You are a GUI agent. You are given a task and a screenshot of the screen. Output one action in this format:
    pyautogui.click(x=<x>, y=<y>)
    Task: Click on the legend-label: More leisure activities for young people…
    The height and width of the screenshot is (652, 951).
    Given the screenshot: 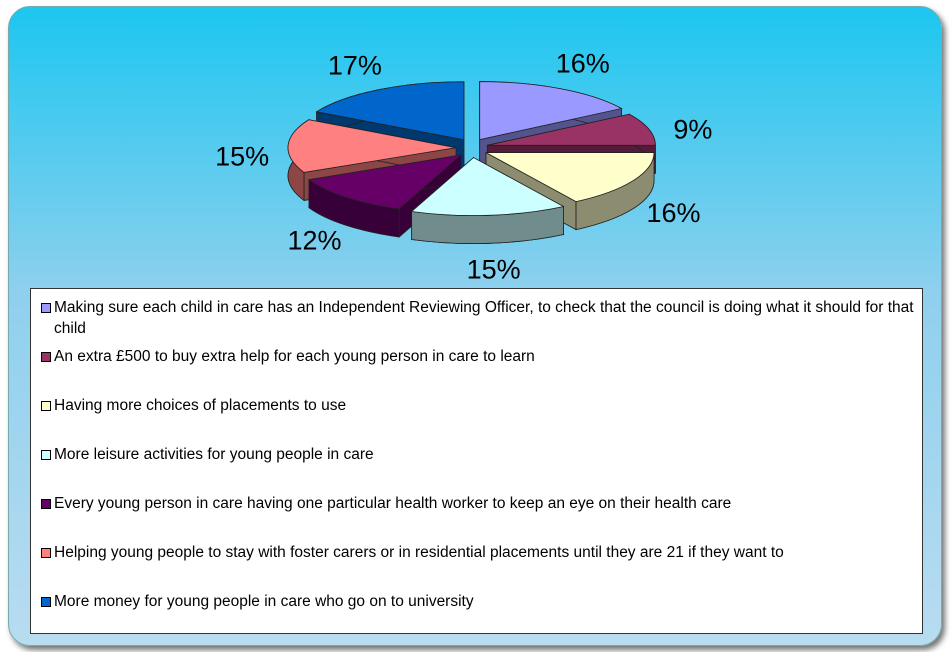 What is the action you would take?
    pyautogui.click(x=214, y=454)
    